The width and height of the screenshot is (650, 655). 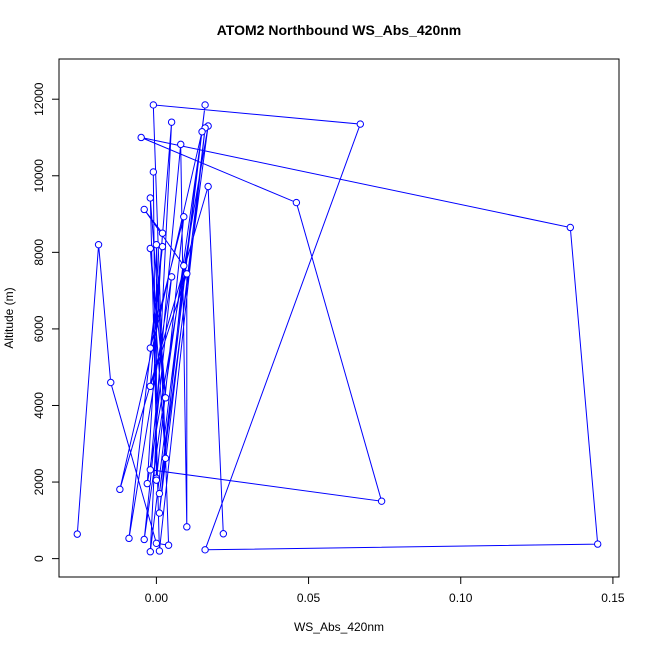 What do you see at coordinates (39, 481) in the screenshot?
I see `y-tick-label: 2000` at bounding box center [39, 481].